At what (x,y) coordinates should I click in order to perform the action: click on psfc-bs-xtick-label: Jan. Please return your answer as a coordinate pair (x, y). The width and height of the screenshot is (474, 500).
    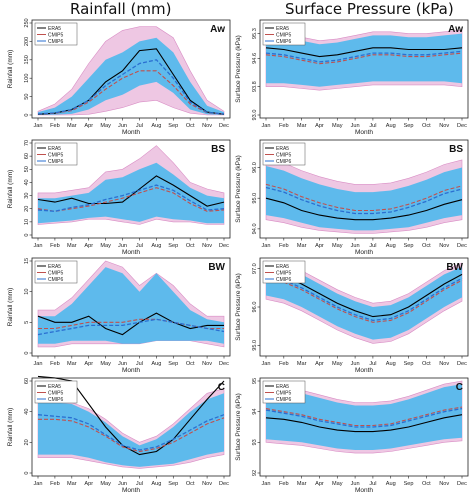
    Looking at the image, I should click on (265, 246).